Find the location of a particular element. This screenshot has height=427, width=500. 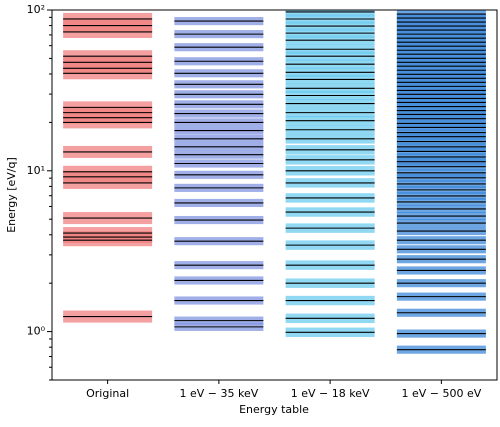

energy-band is located at coordinates (330, 13).